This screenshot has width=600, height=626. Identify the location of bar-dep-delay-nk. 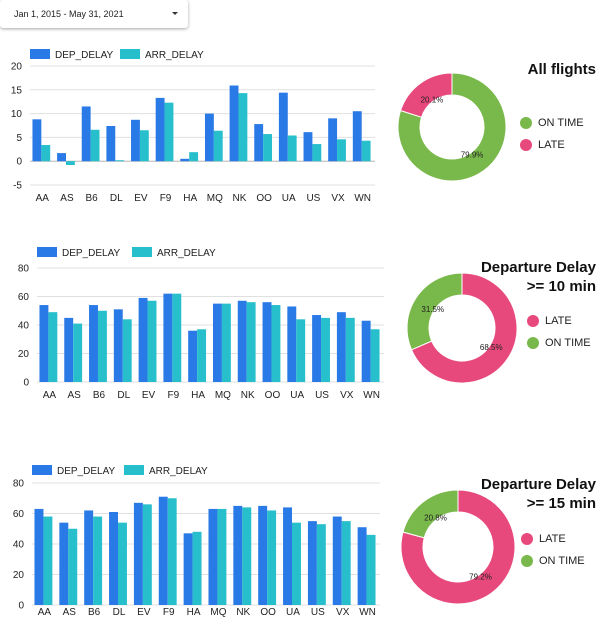
(238, 555).